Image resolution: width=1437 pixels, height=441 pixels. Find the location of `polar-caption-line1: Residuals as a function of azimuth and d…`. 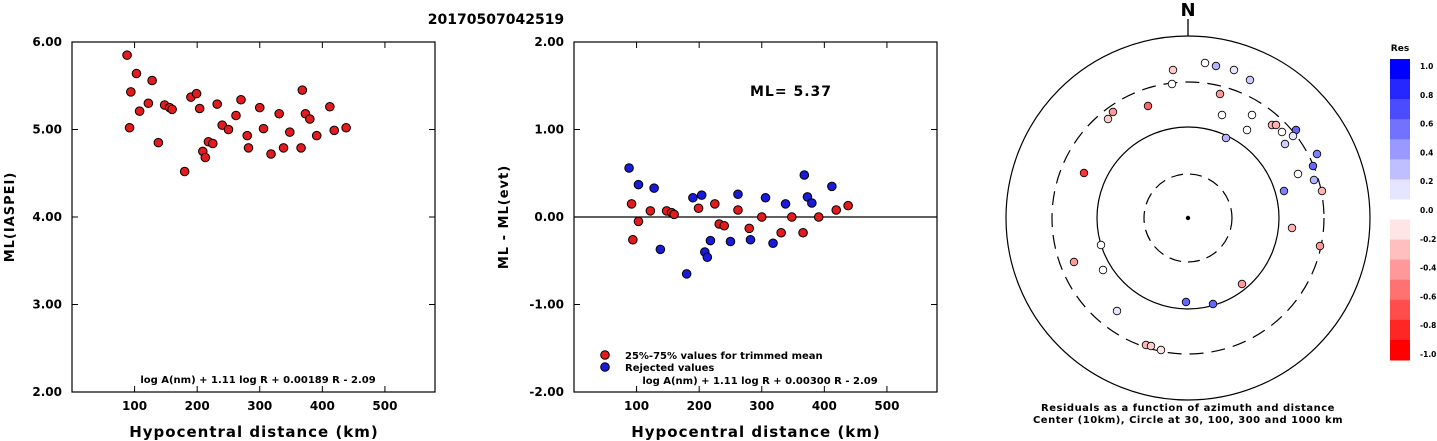

polar-caption-line1: Residuals as a function of azimuth and d… is located at coordinates (1188, 408).